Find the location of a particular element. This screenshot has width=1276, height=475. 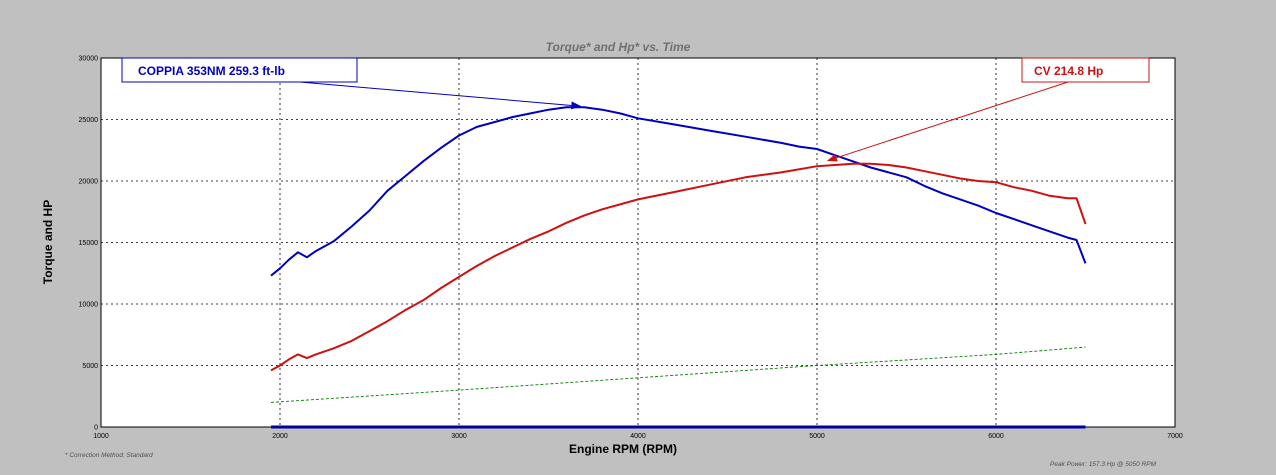

y-axis-label: Torque and HP is located at coordinates (48, 242).